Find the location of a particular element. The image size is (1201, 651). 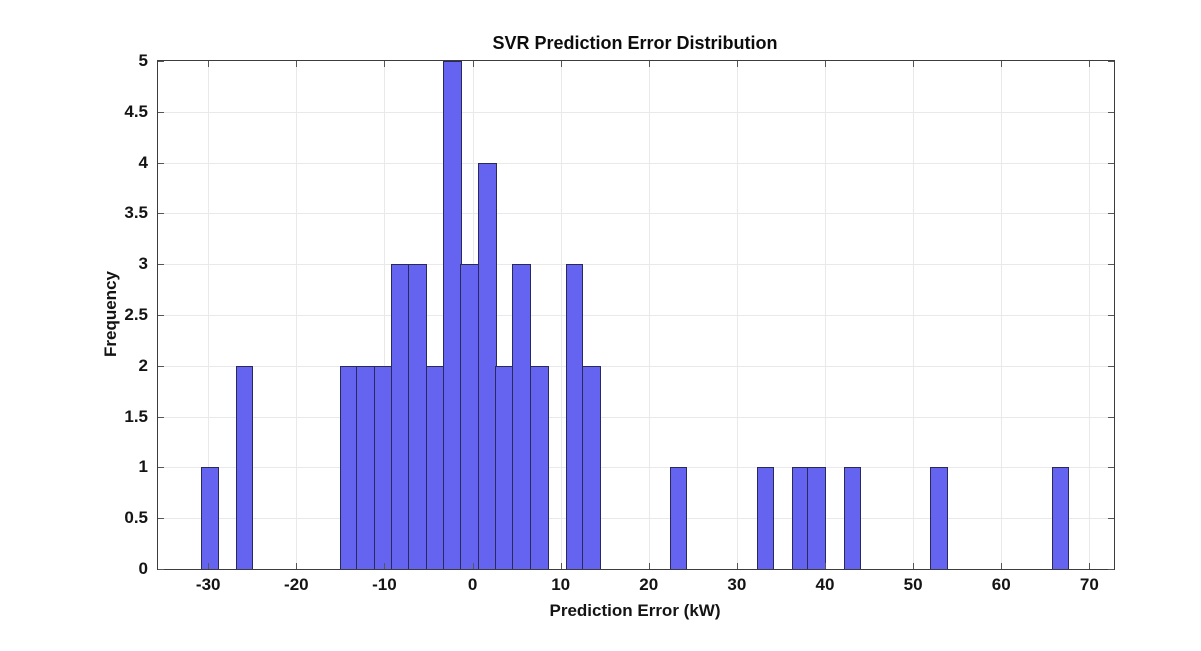

x-tick-label: 20 is located at coordinates (649, 584).